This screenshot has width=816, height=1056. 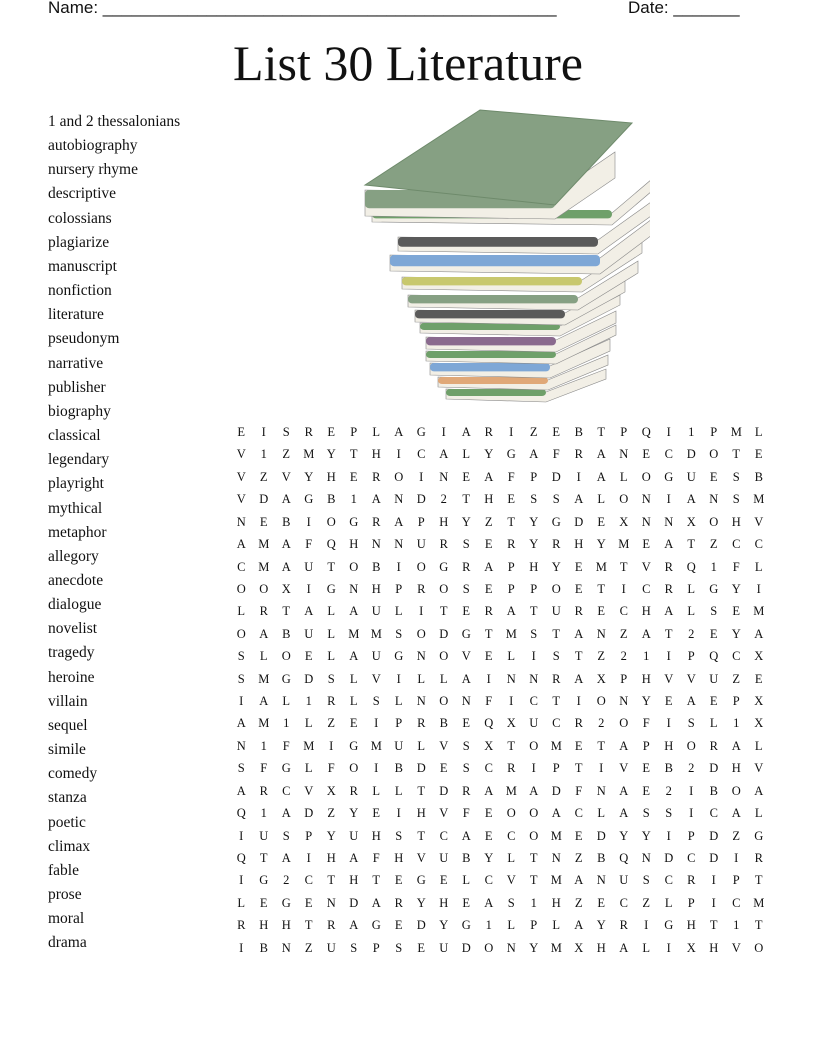 What do you see at coordinates (73, 629) in the screenshot?
I see `word-list-item: novelist` at bounding box center [73, 629].